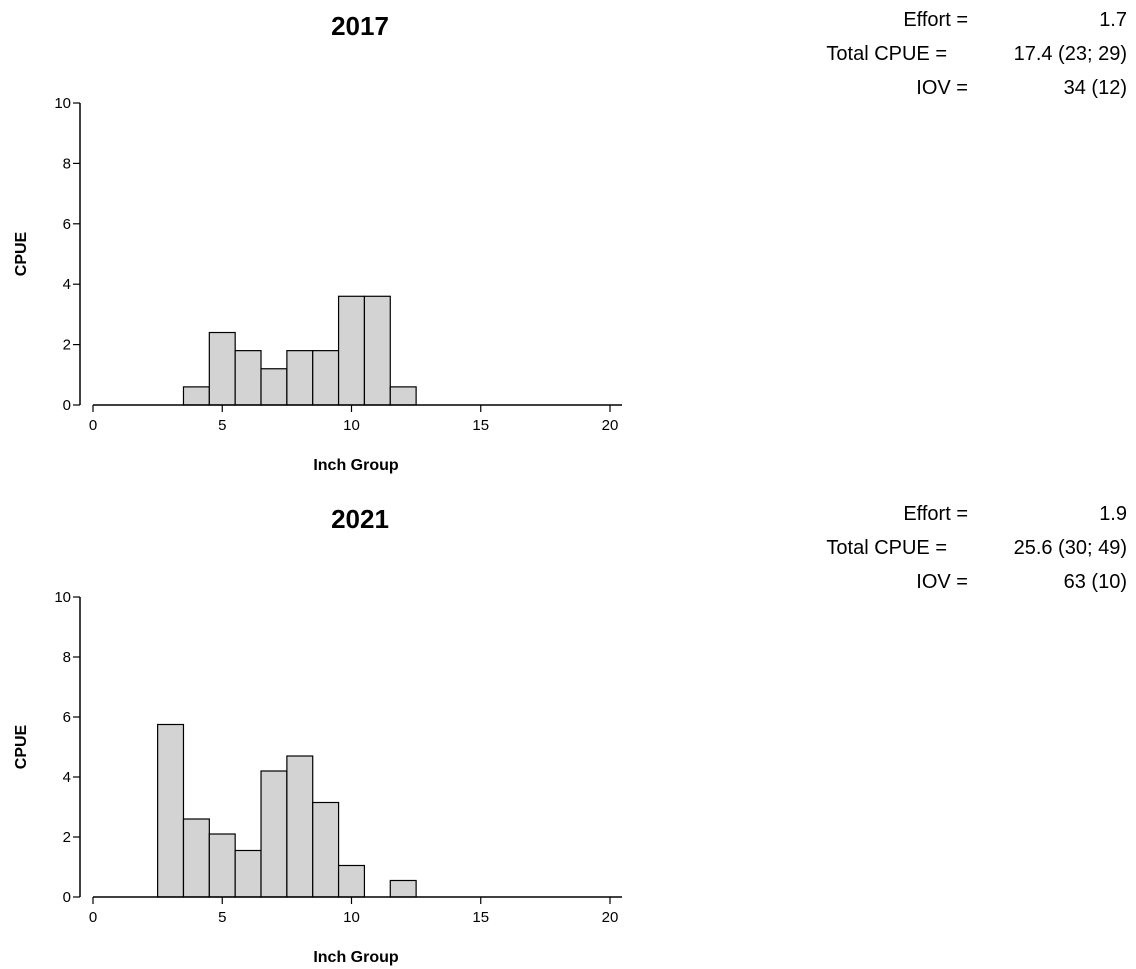 The image size is (1136, 969). What do you see at coordinates (1095, 88) in the screenshot?
I see `iov-value: 34 (12)` at bounding box center [1095, 88].